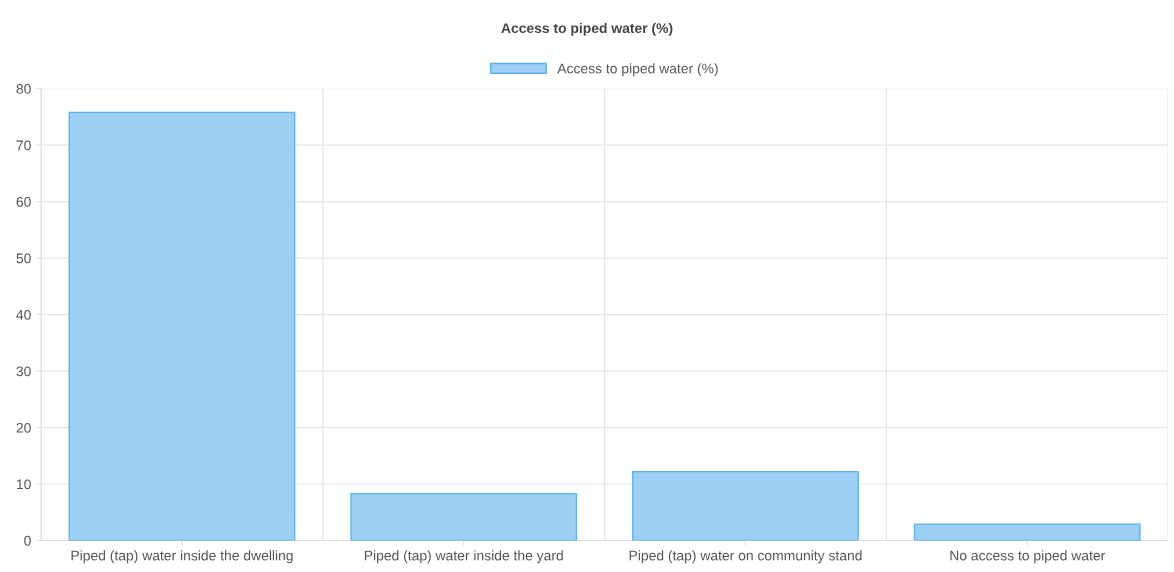 This screenshot has height=572, width=1174. I want to click on y-tick-label: 30, so click(23, 371).